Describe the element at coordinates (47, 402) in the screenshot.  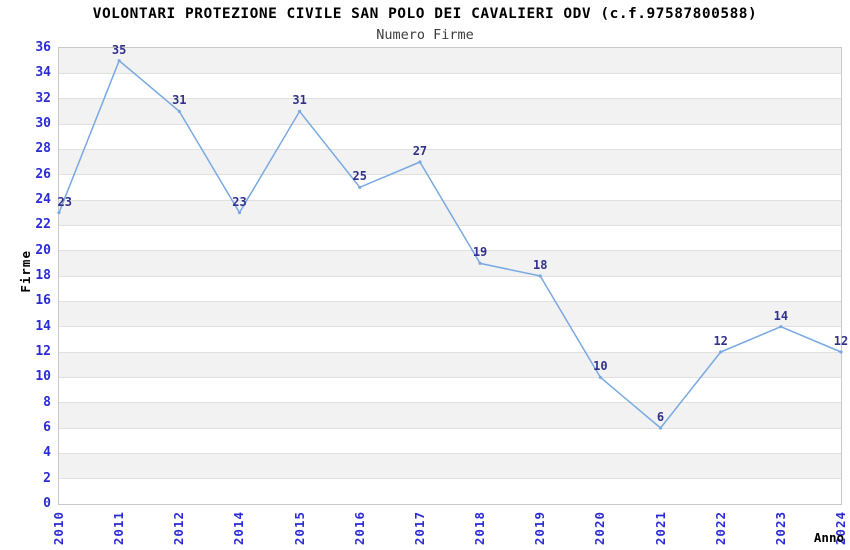
I see `y-tick-label: 8` at that location.